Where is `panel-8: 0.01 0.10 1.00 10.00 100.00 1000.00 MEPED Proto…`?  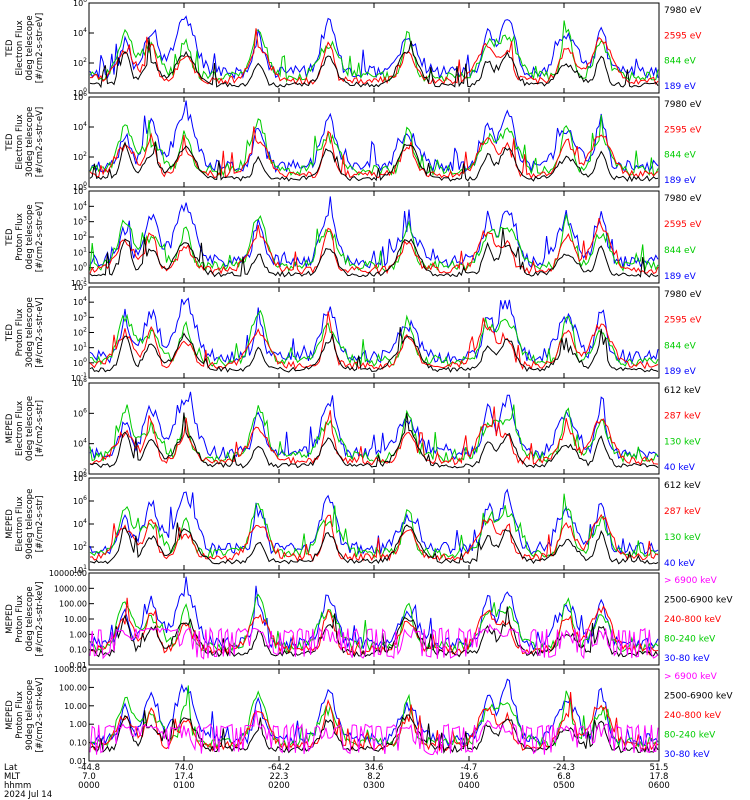
panel-8: 0.01 0.10 1.00 10.00 100.00 1000.00 MEPED Proto… is located at coordinates (369, 715).